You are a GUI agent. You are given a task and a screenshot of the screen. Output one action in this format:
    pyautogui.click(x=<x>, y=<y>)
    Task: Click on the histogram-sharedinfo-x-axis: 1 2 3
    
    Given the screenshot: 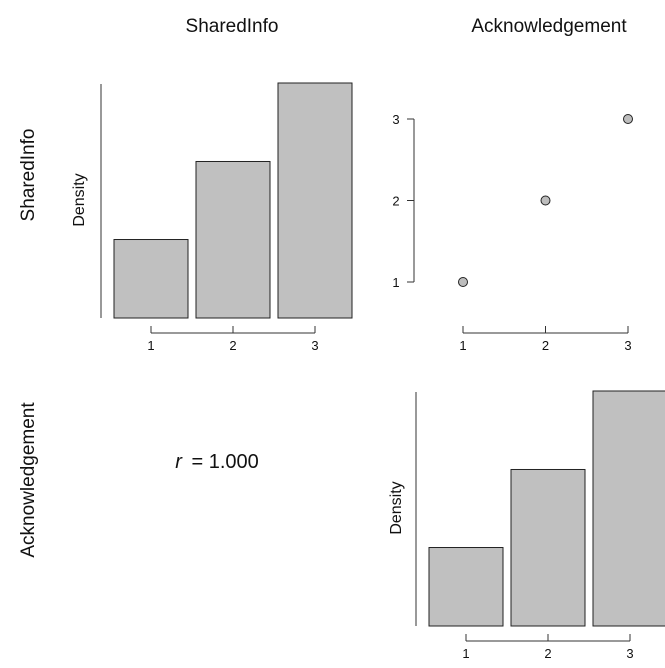 What is the action you would take?
    pyautogui.click(x=233, y=339)
    